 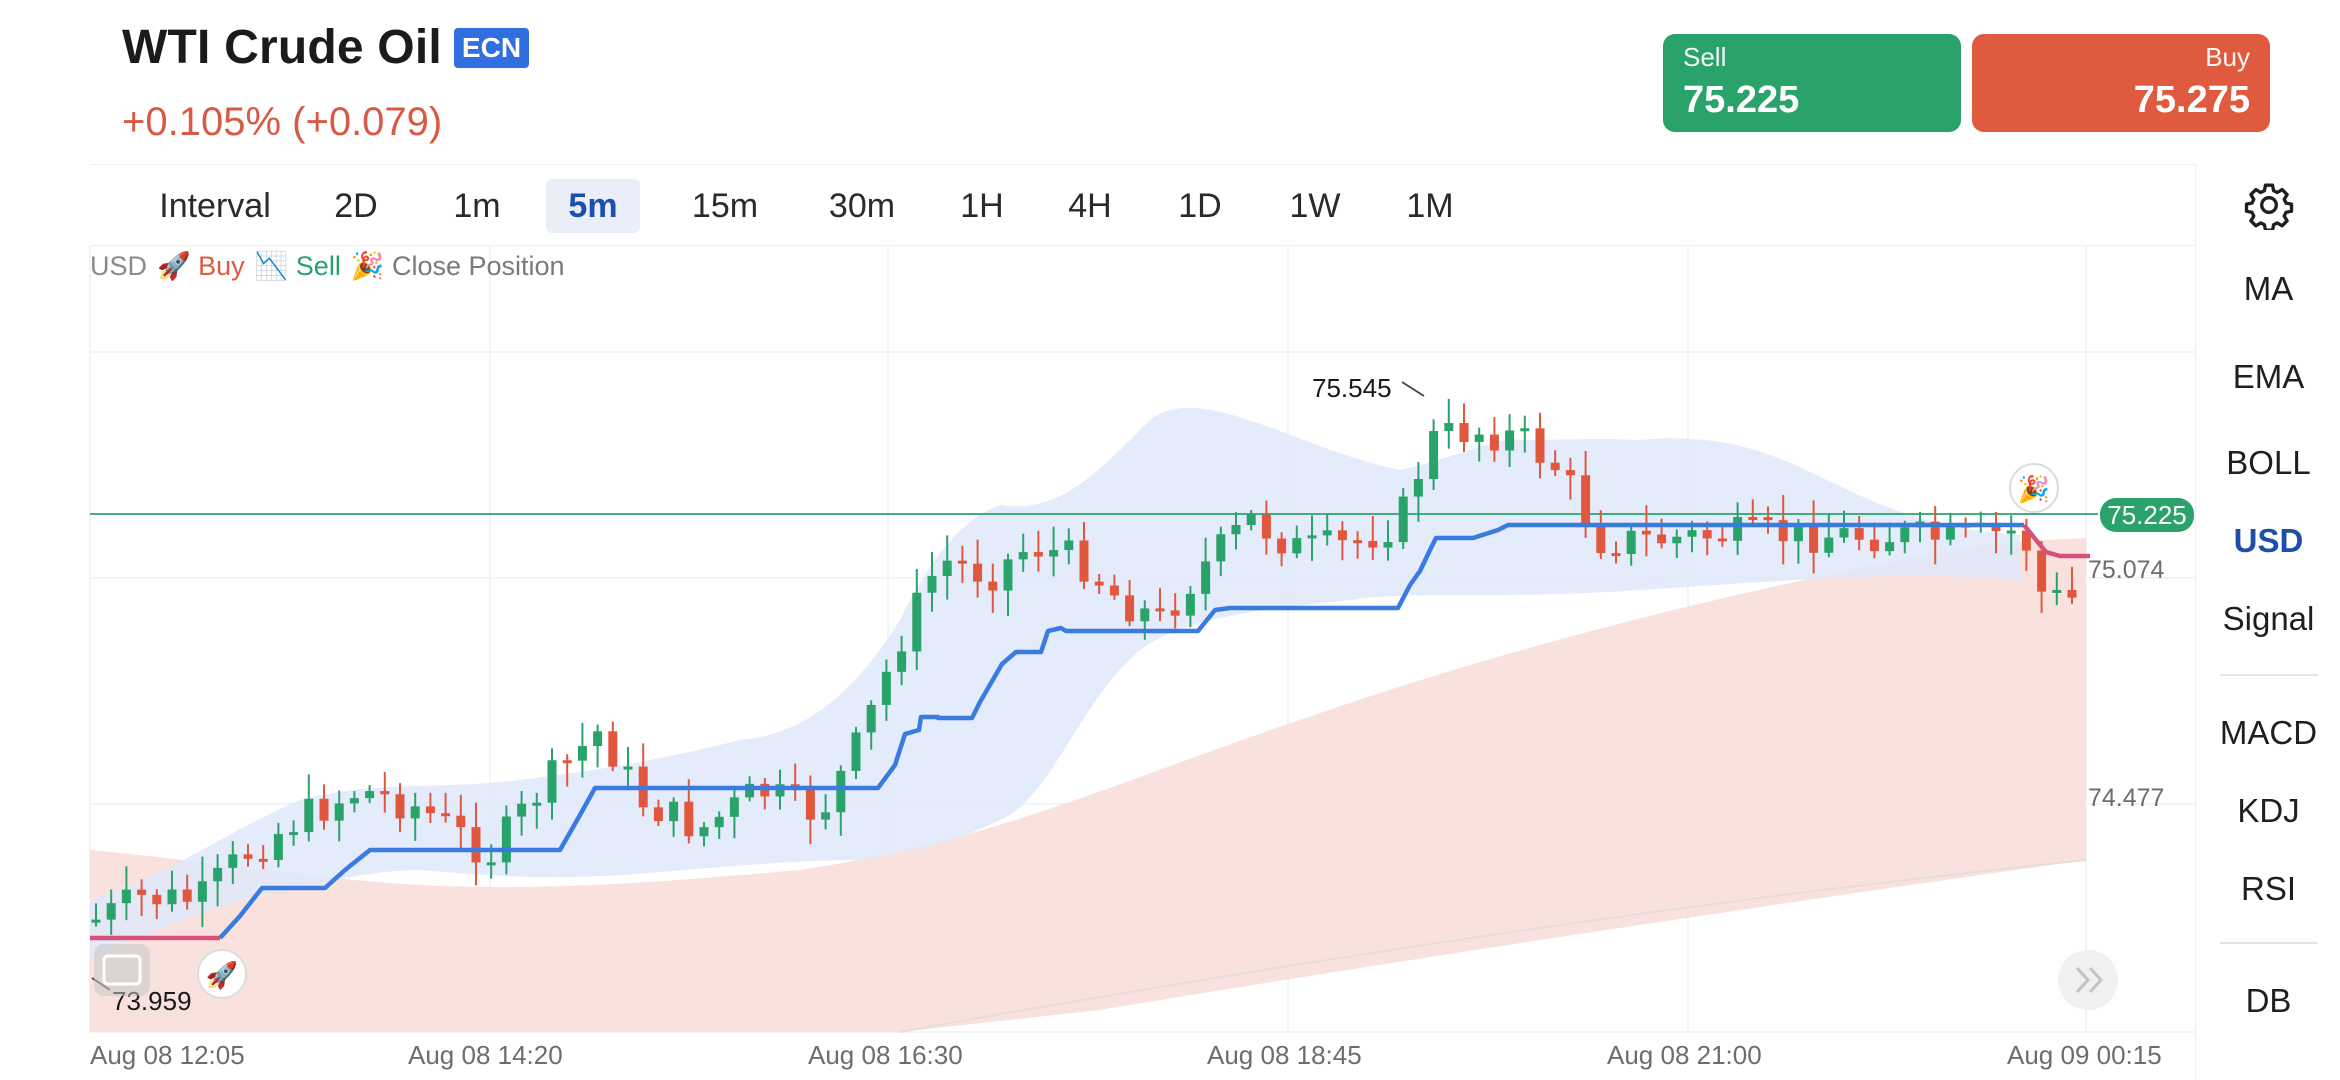 I want to click on legend-close-position: 🎉 Close Position, so click(x=457, y=266).